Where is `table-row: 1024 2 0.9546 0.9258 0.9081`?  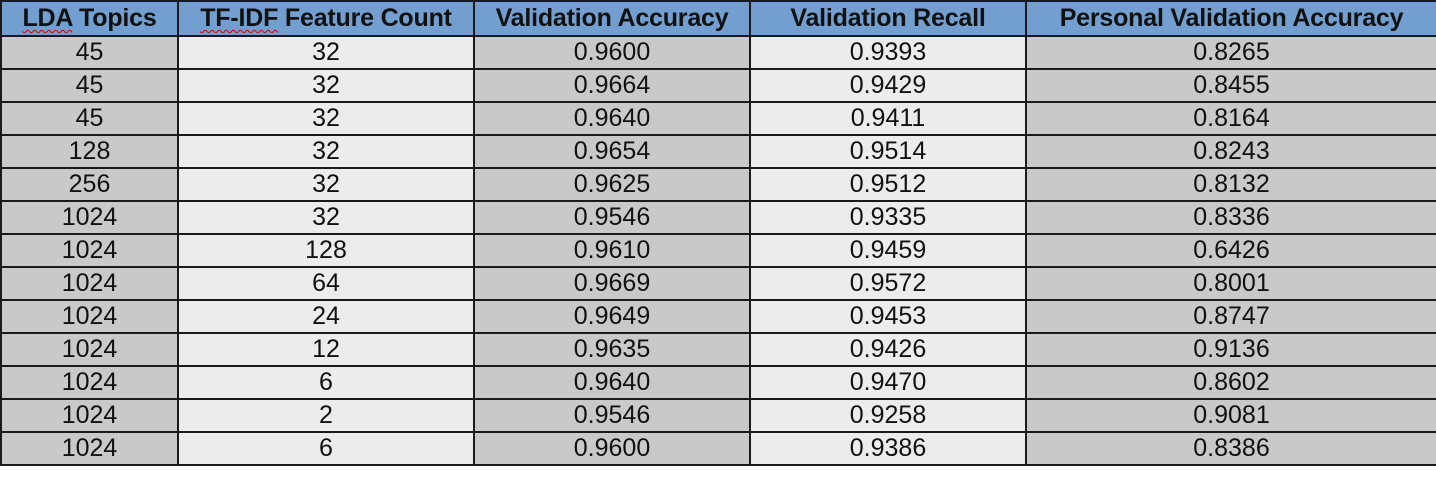
table-row: 1024 2 0.9546 0.9258 0.9081 is located at coordinates (718, 415).